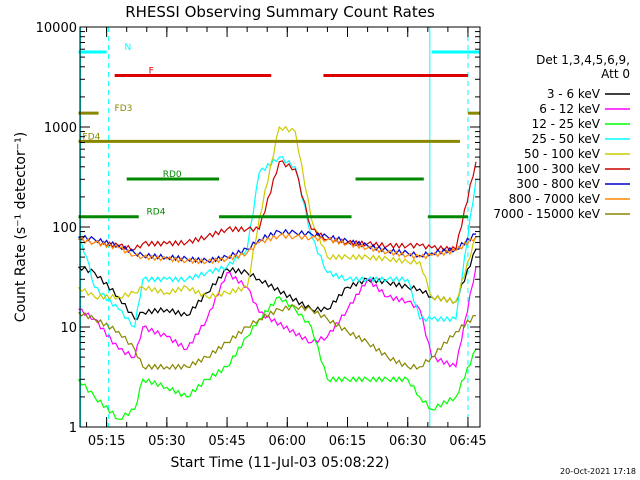 The width and height of the screenshot is (640, 480). What do you see at coordinates (280, 12) in the screenshot?
I see `chart-title: RHESSI Observing Summary Count Rates` at bounding box center [280, 12].